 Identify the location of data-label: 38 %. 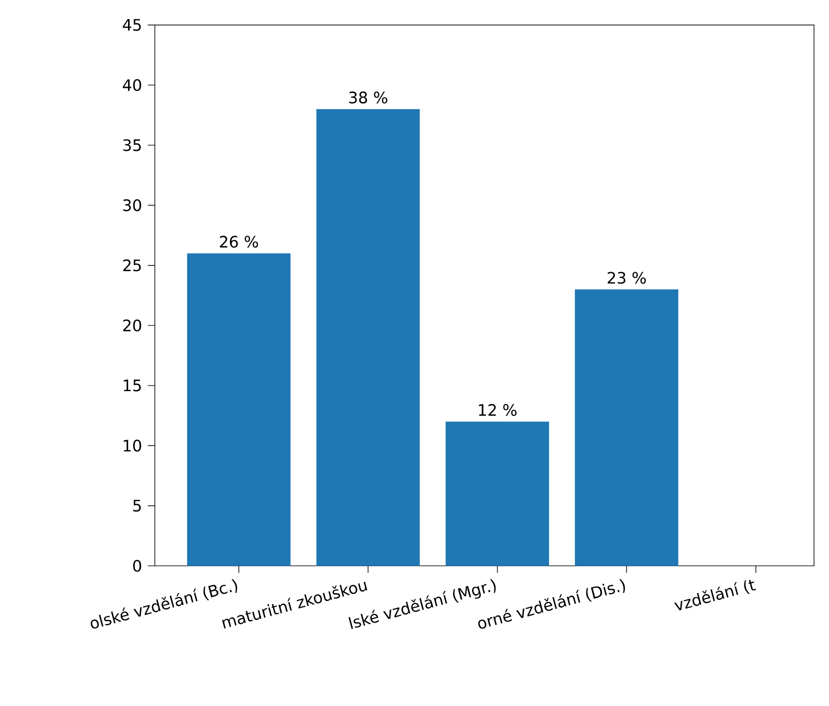
(368, 98).